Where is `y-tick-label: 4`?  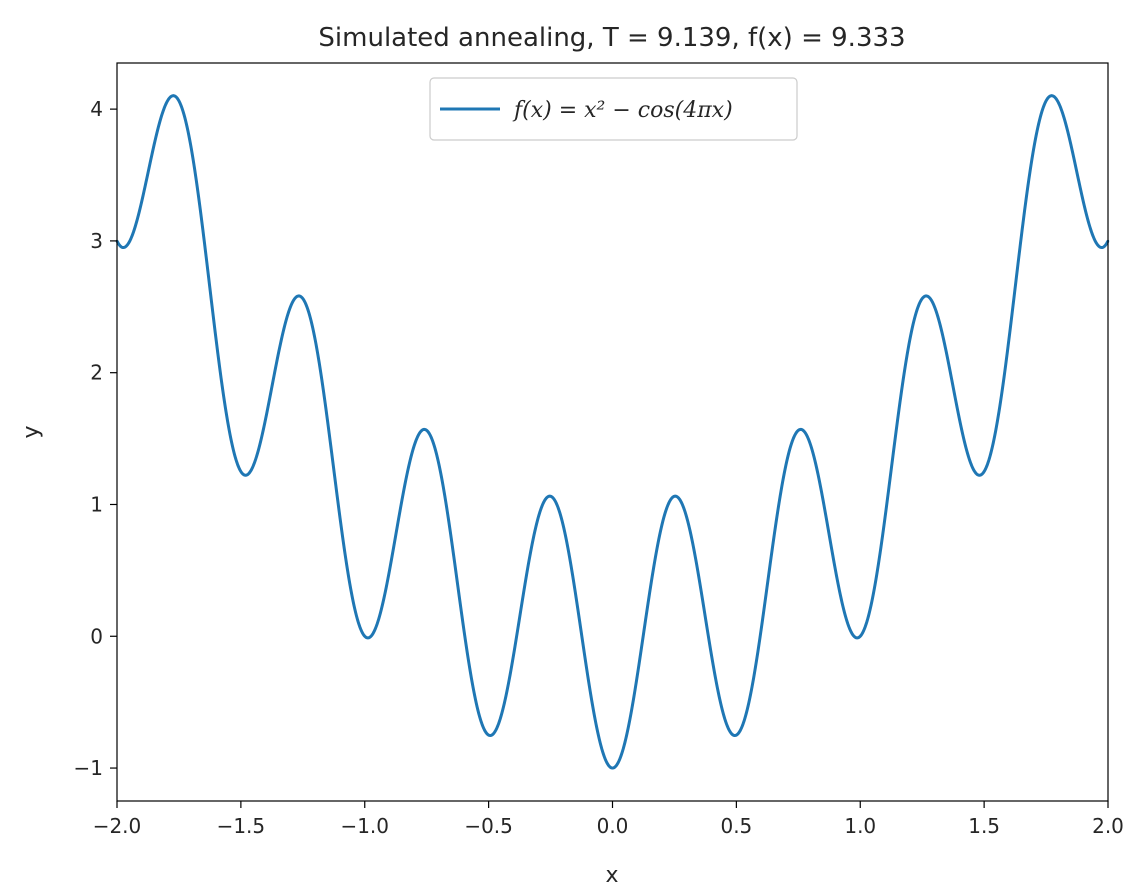
y-tick-label: 4 is located at coordinates (96, 109).